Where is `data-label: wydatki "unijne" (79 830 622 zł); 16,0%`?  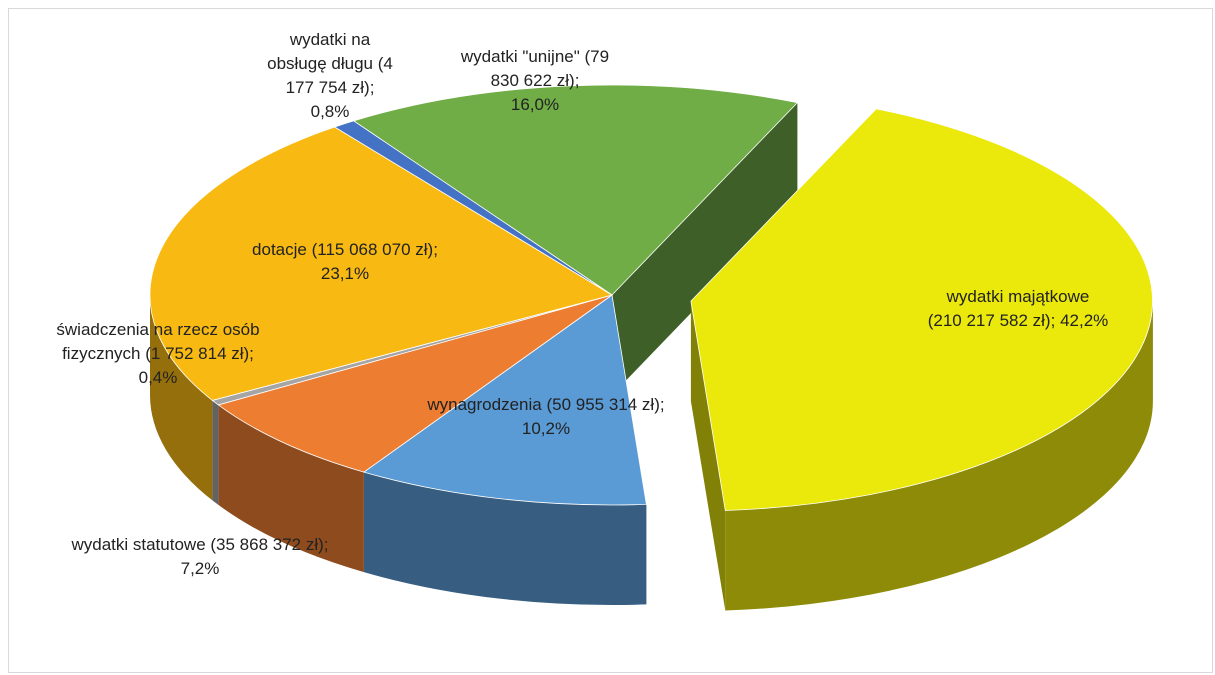
data-label: wydatki "unijne" (79 830 622 zł); 16,0% is located at coordinates (535, 81).